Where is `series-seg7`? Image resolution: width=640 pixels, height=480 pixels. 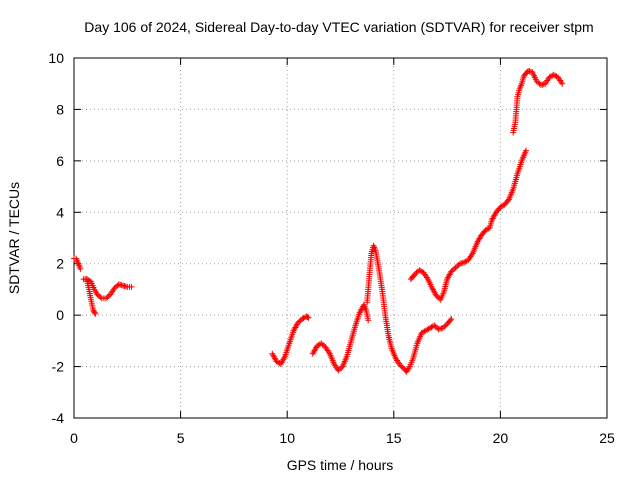 series-seg7 is located at coordinates (468, 225).